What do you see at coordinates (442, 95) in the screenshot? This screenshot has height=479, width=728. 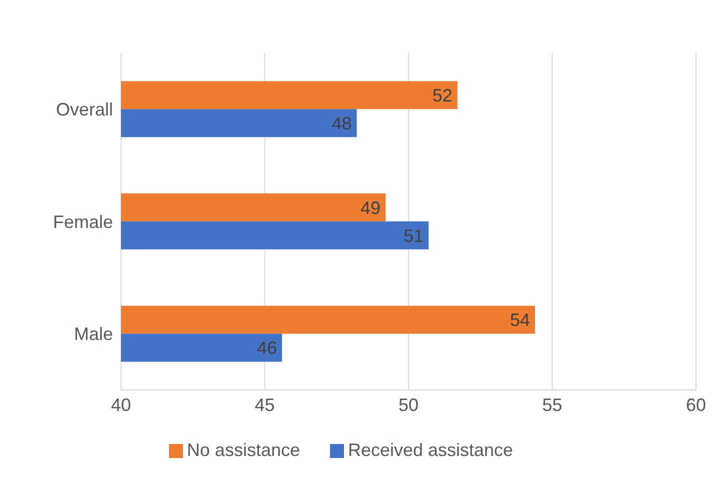 I see `data-label: 52` at bounding box center [442, 95].